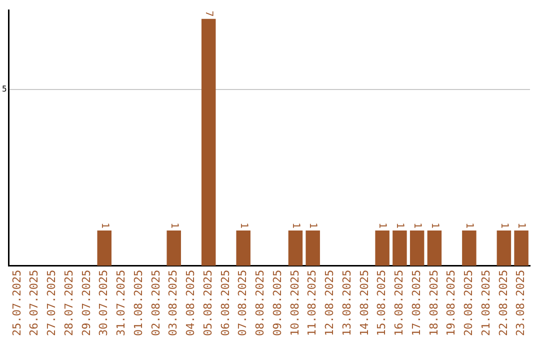  Describe the element at coordinates (155, 303) in the screenshot. I see `x-tick-label: 02.08.2025` at that location.